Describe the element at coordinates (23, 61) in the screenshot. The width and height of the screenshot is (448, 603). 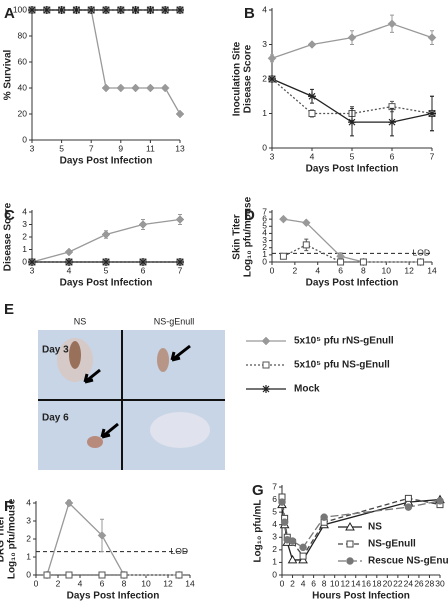
I see `y-tick-label: 60` at that location.